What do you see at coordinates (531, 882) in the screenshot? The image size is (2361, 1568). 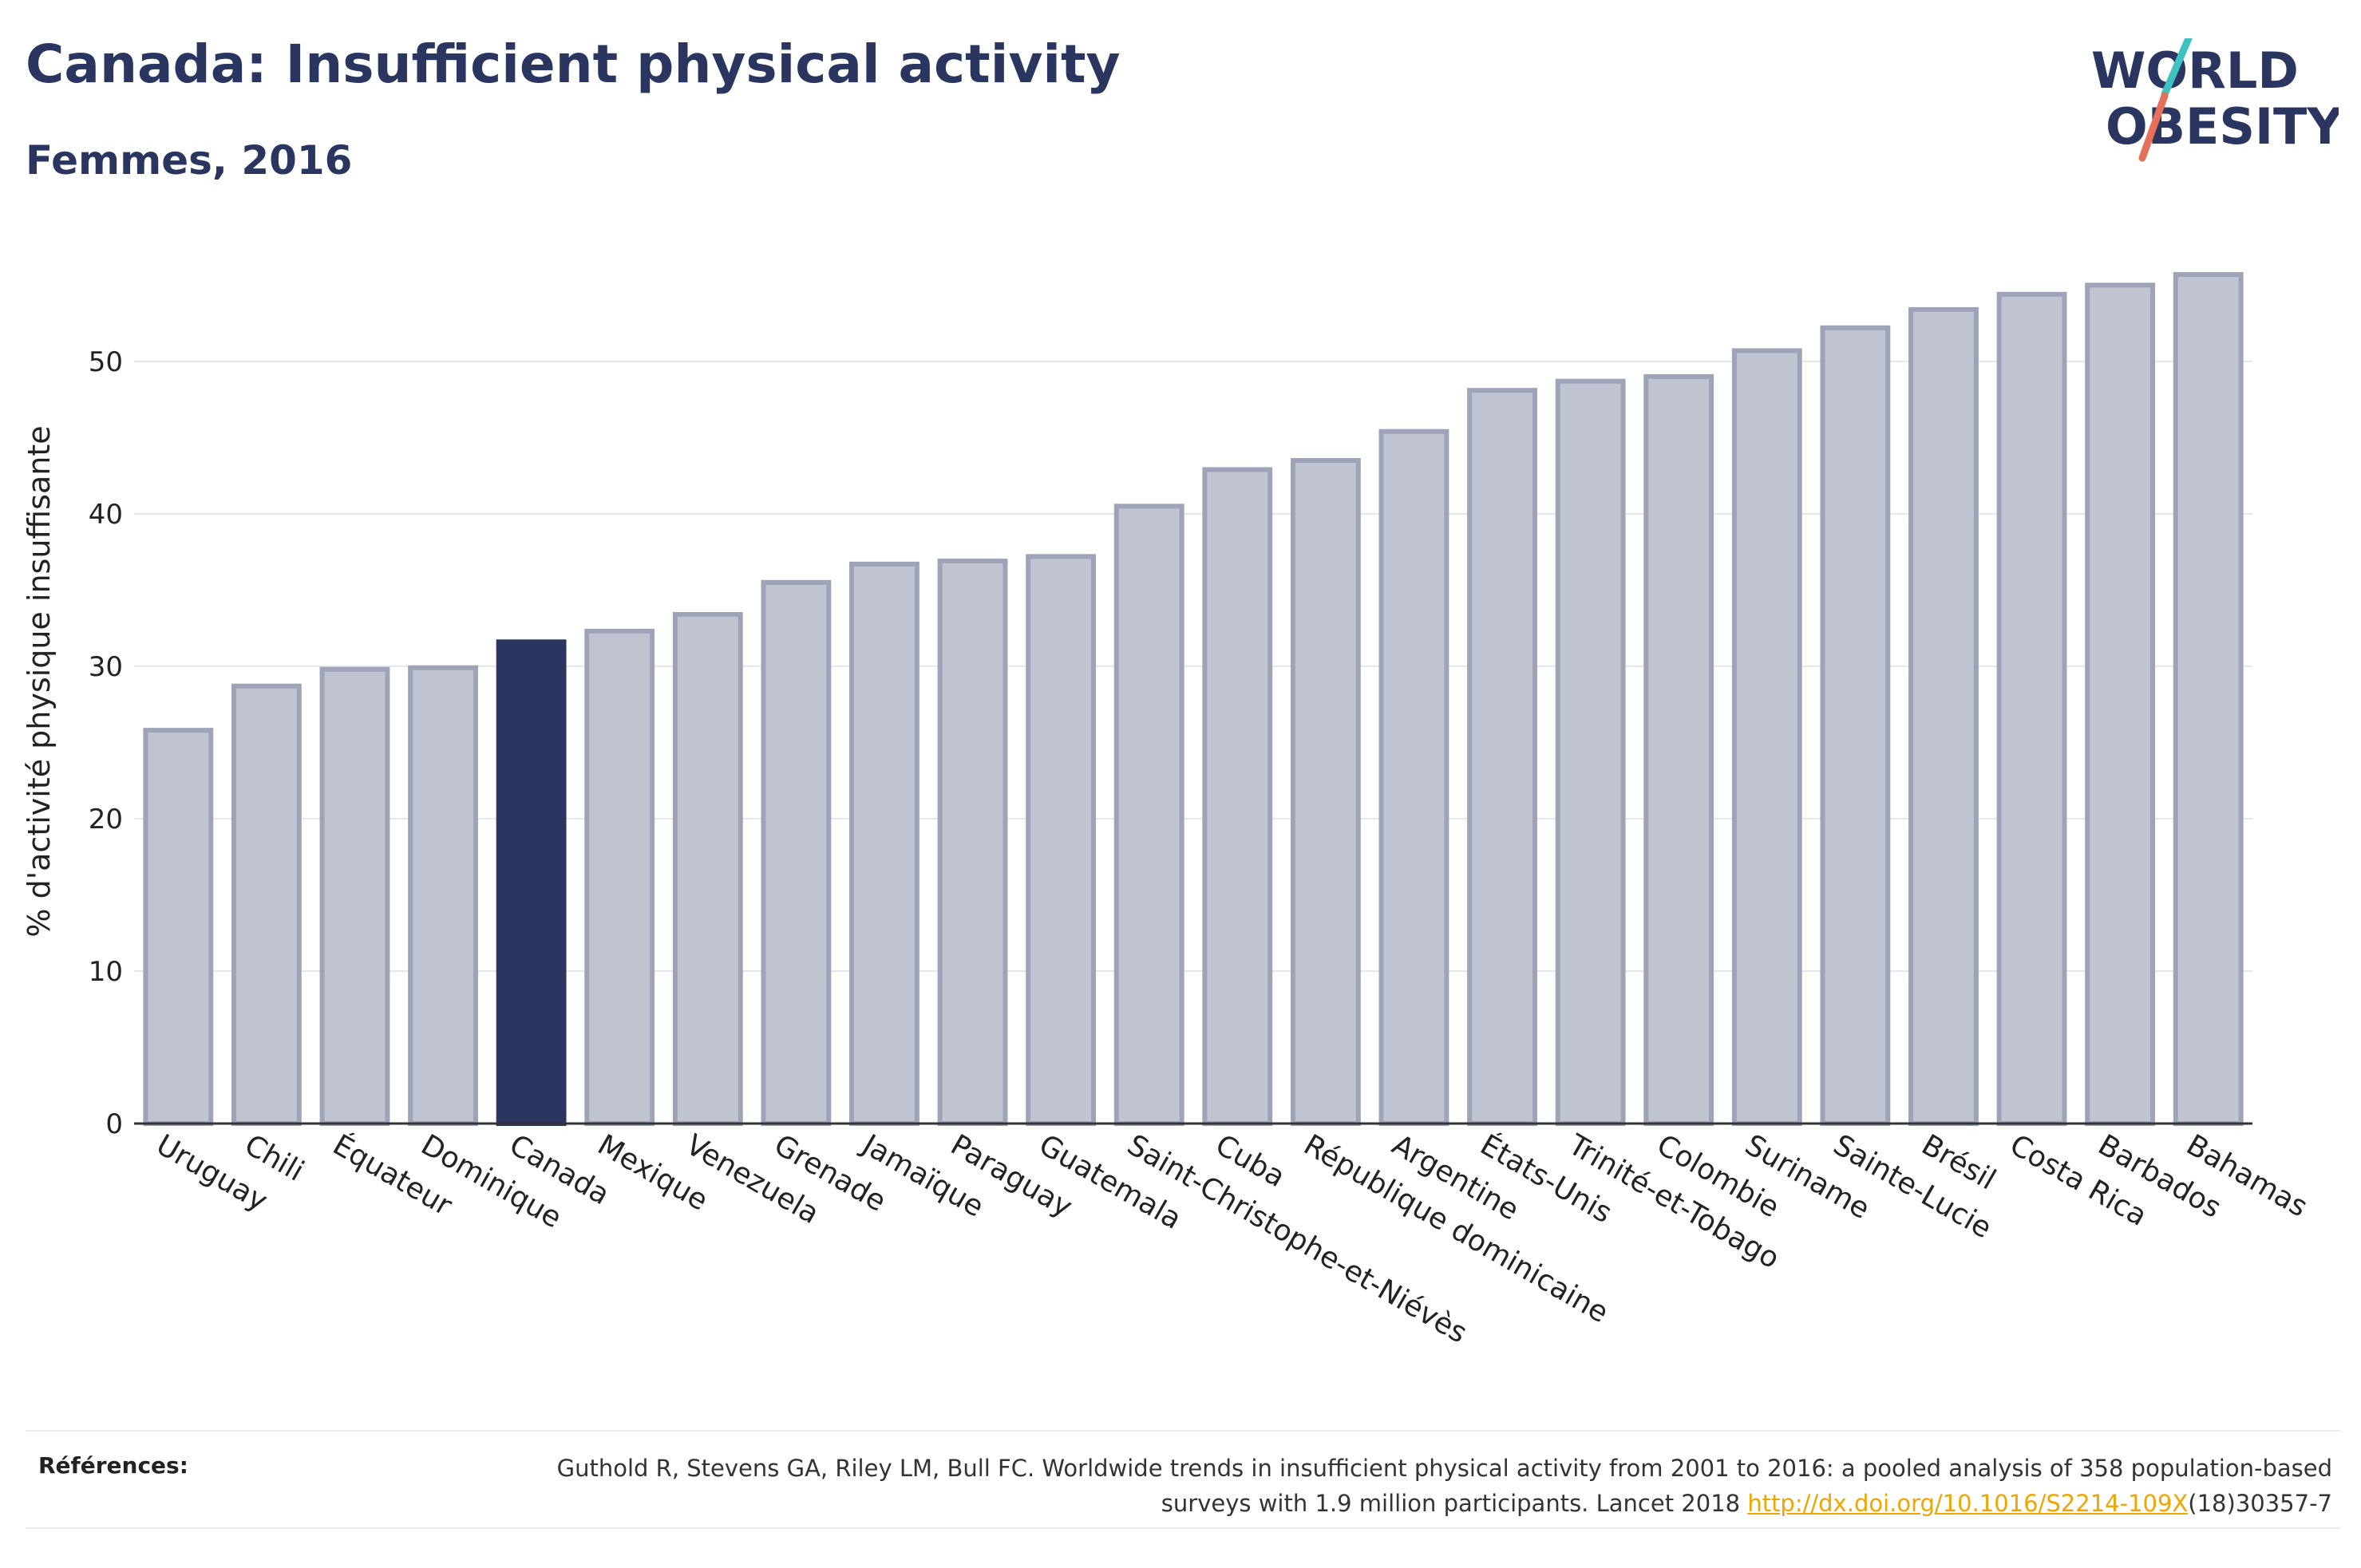 I see `bar-highlighted` at bounding box center [531, 882].